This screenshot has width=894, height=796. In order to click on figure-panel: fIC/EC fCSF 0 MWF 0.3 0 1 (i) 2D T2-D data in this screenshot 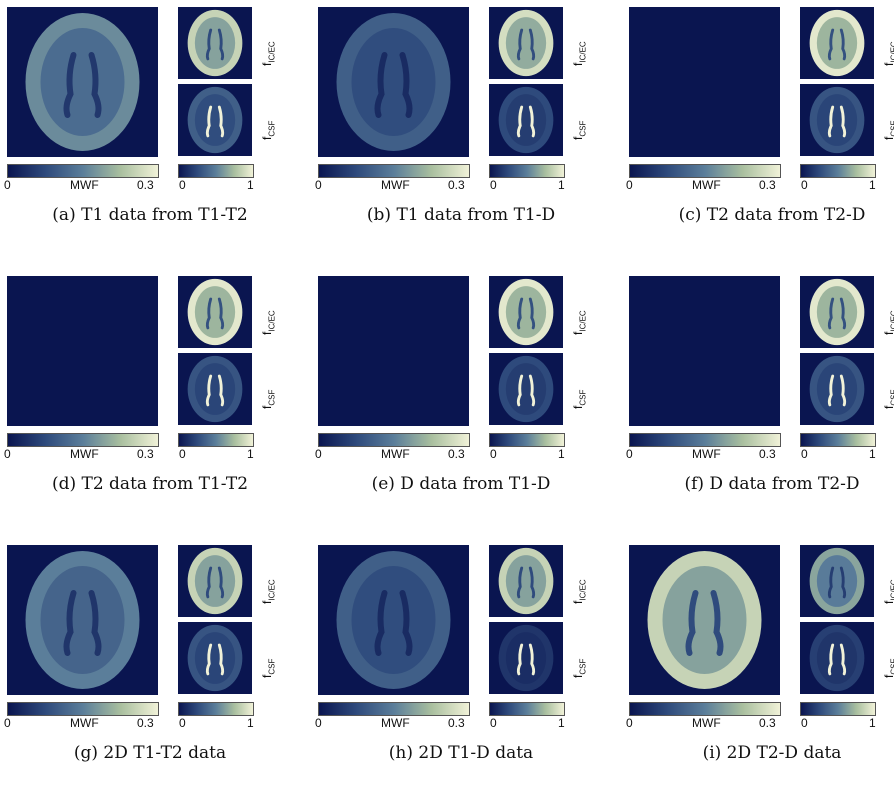, I will do `click(758, 667)`.